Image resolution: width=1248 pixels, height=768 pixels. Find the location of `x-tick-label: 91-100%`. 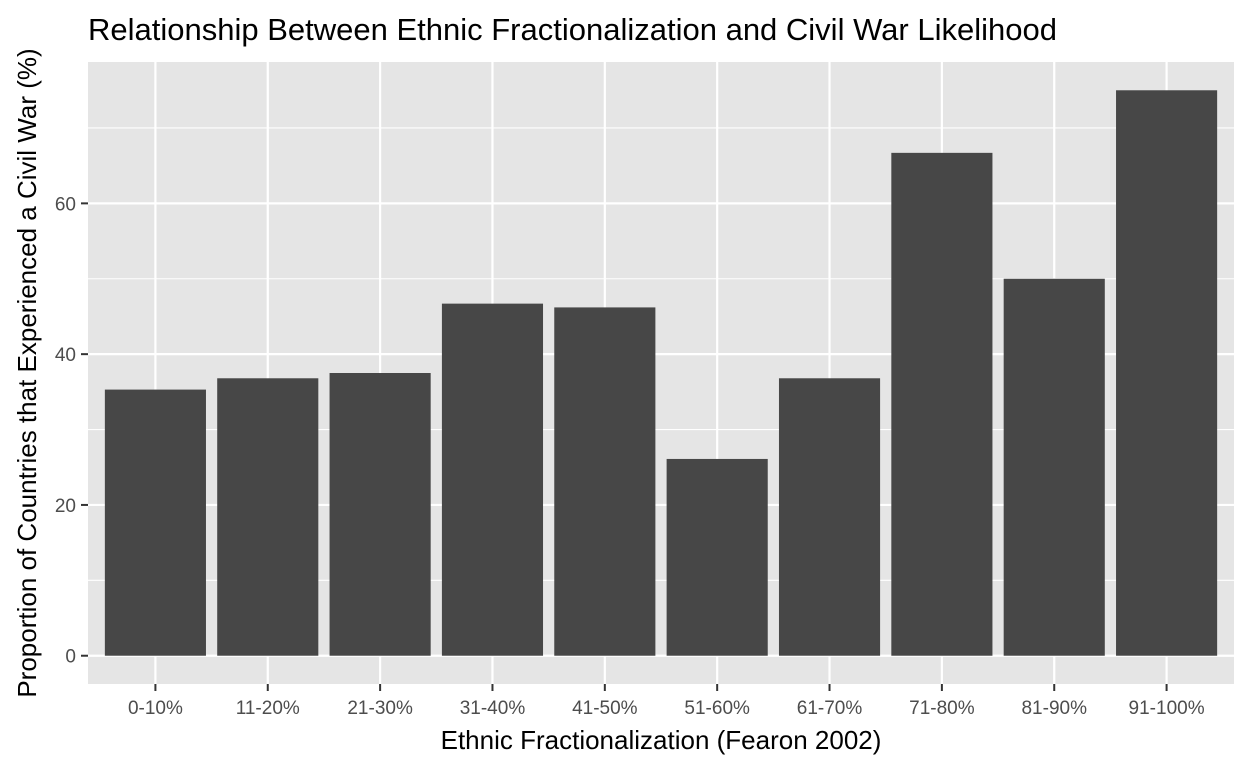

x-tick-label: 91-100% is located at coordinates (1167, 708).